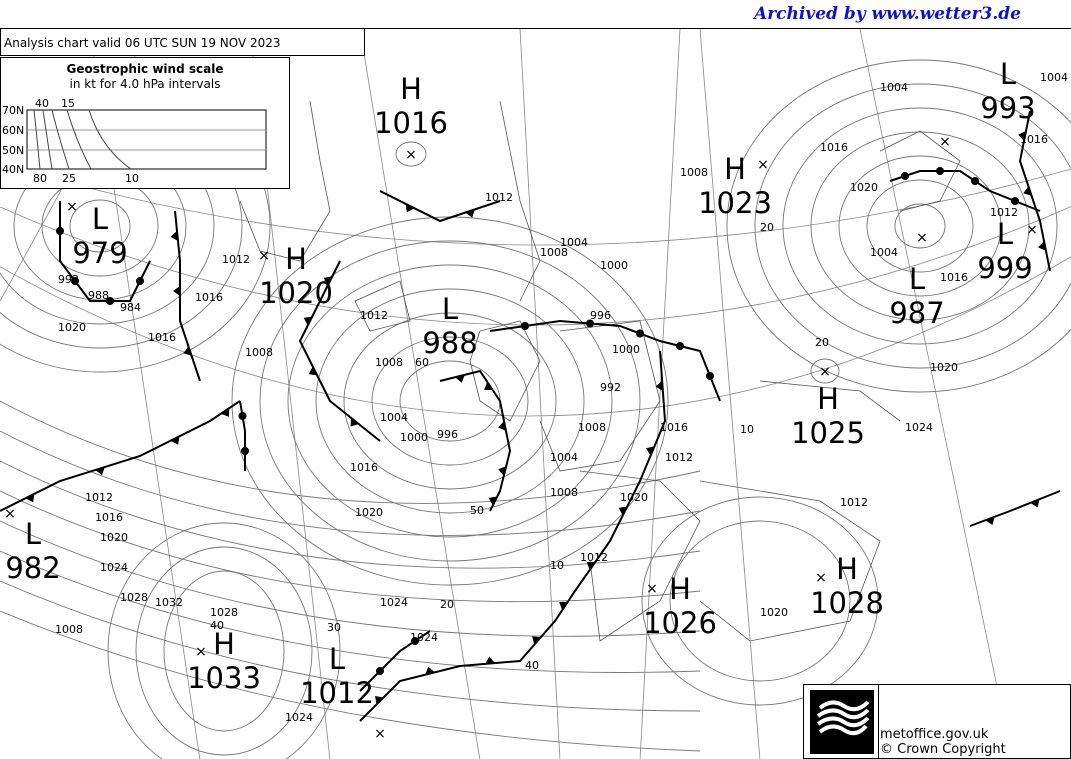 The image size is (1071, 759). I want to click on centre-pressure: 999, so click(1004, 268).